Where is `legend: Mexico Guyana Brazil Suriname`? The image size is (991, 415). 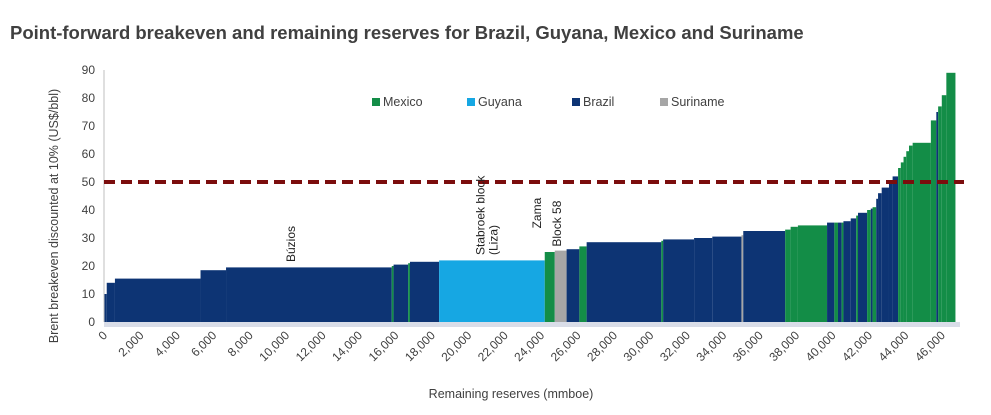
legend: Mexico Guyana Brazil Suriname is located at coordinates (548, 102).